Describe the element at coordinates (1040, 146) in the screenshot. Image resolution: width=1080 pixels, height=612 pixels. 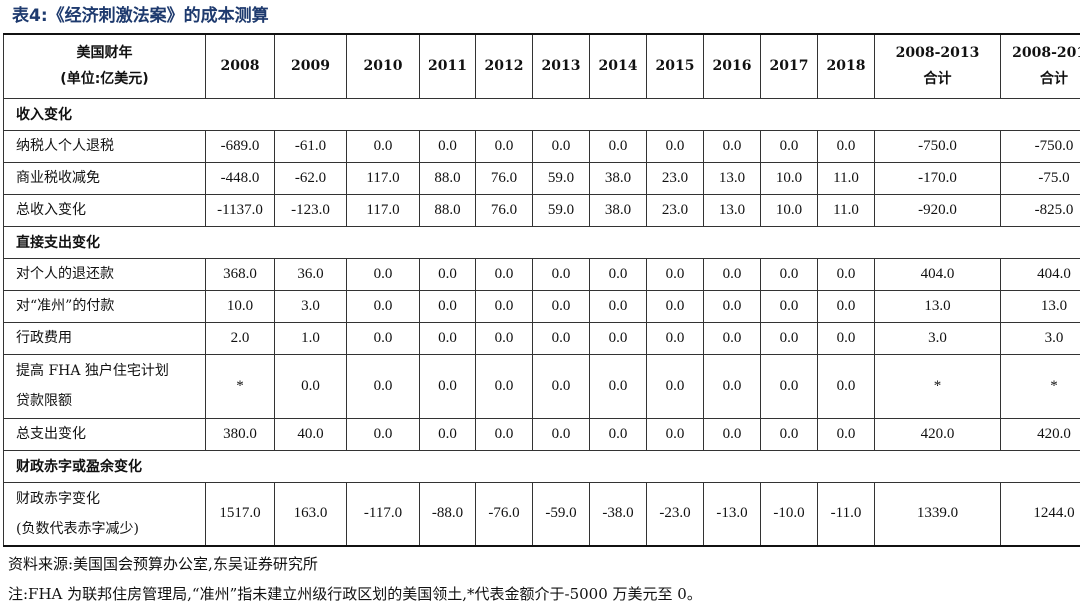
I see `value-cell: -750.0` at that location.